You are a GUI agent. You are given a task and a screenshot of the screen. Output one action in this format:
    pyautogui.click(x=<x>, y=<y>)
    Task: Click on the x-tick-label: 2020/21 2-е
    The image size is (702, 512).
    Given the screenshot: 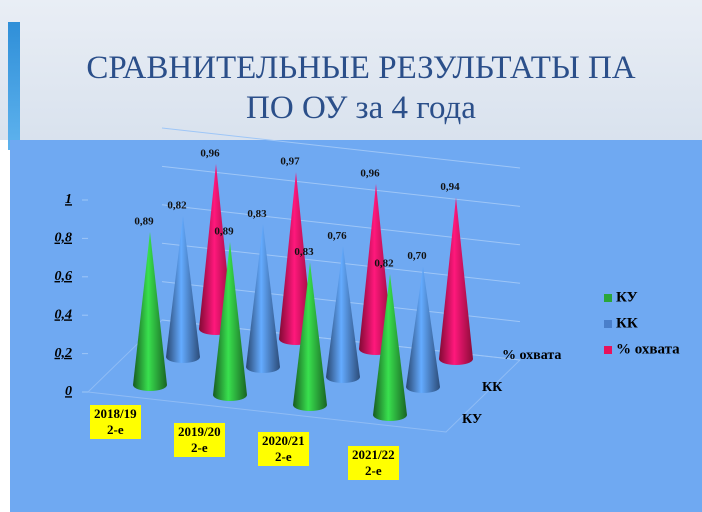 What is the action you would take?
    pyautogui.click(x=283, y=449)
    